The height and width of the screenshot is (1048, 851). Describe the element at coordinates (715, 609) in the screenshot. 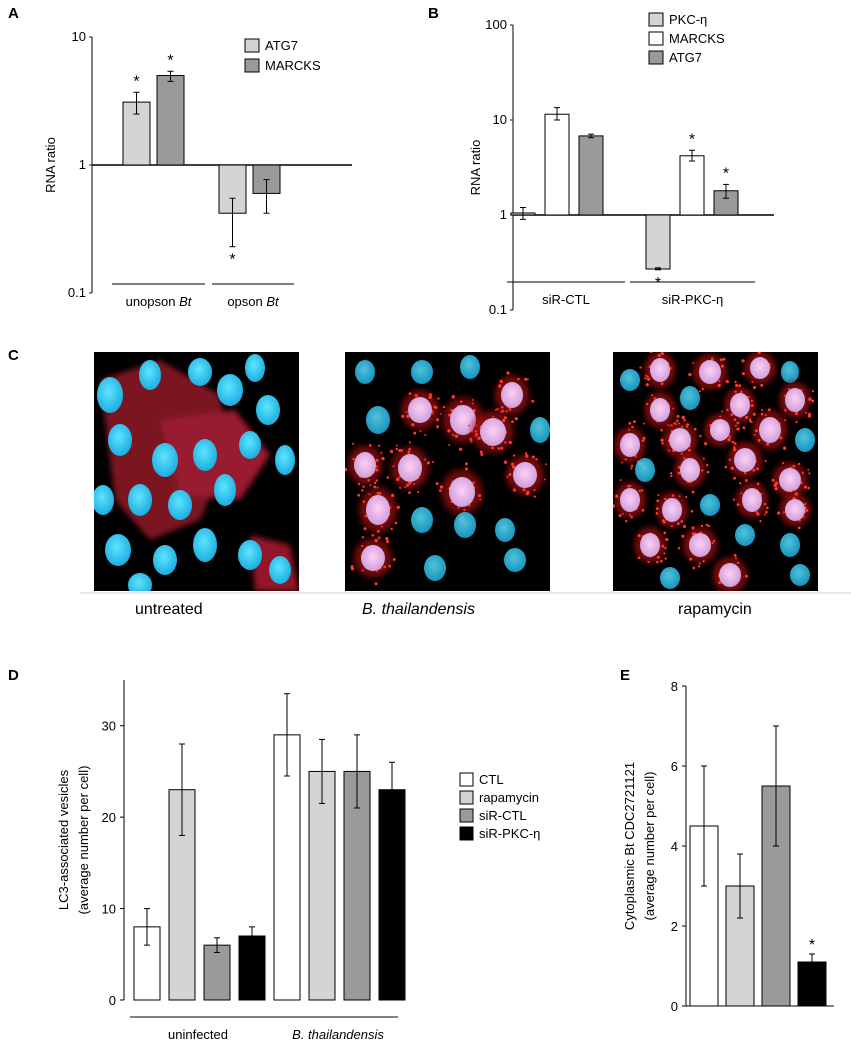

I see `caption-rapamycin: rapamycin` at that location.